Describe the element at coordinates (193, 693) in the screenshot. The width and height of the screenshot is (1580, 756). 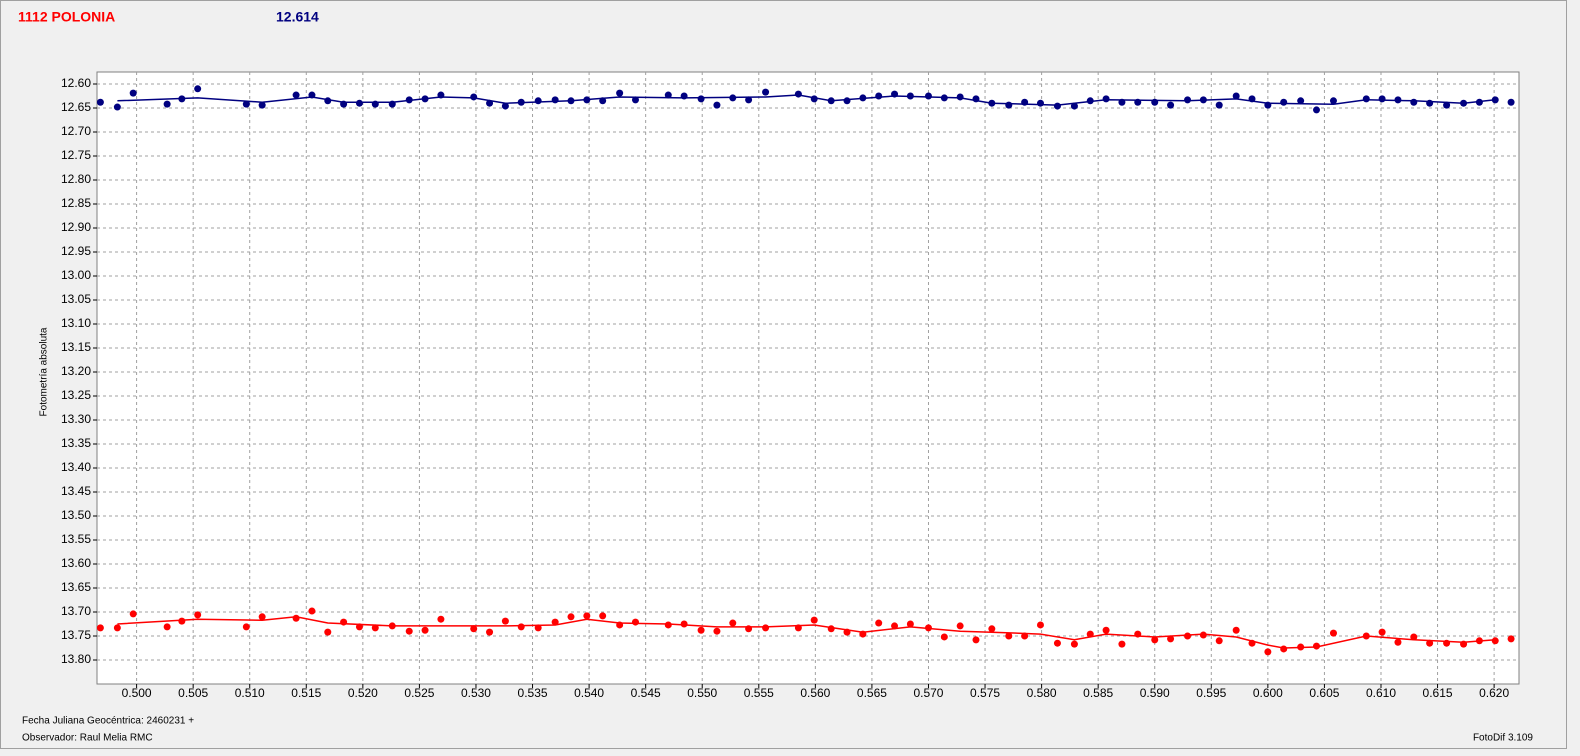
I see `x-tick-label: 0.505` at that location.